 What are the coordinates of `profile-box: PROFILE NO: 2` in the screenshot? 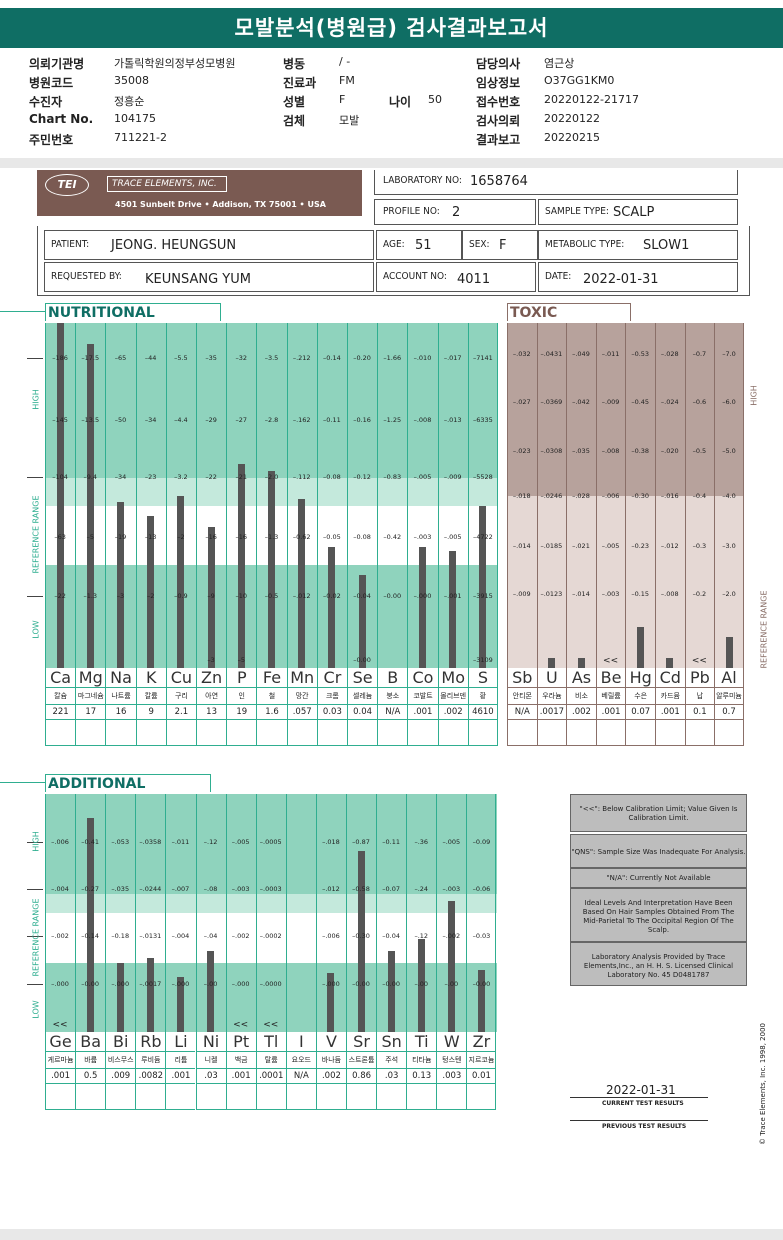 It's located at (455, 212).